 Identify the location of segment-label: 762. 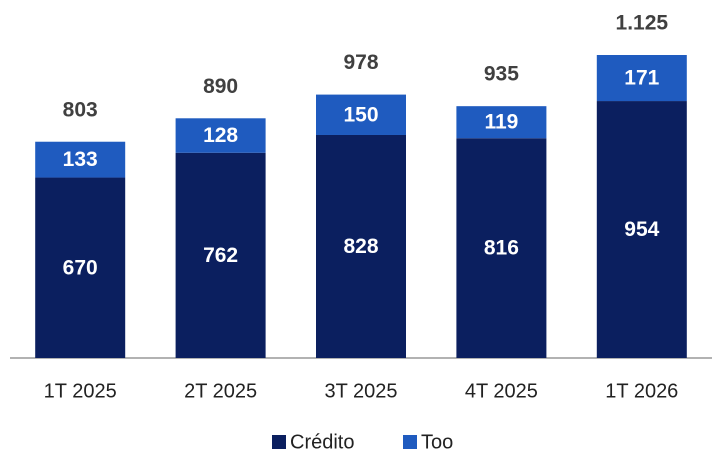
(220, 255).